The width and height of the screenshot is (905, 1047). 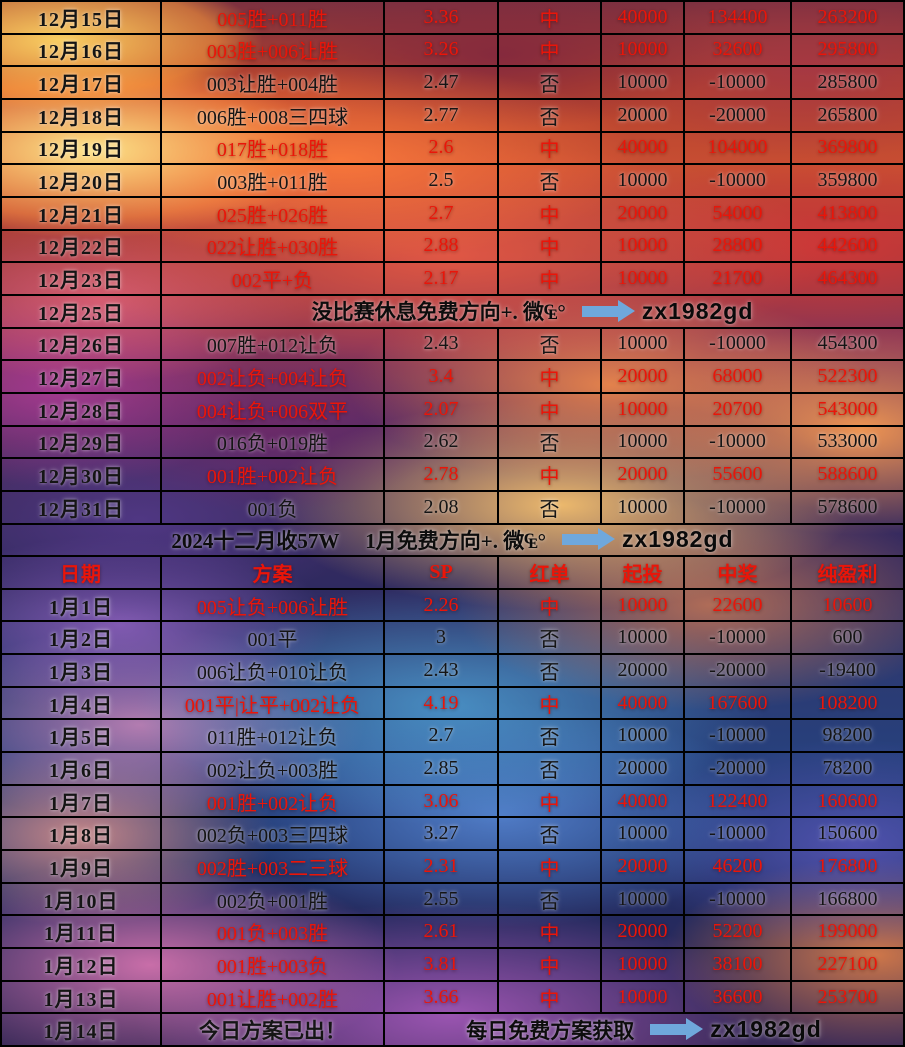 I want to click on sp-cell: 2.78, so click(x=442, y=474).